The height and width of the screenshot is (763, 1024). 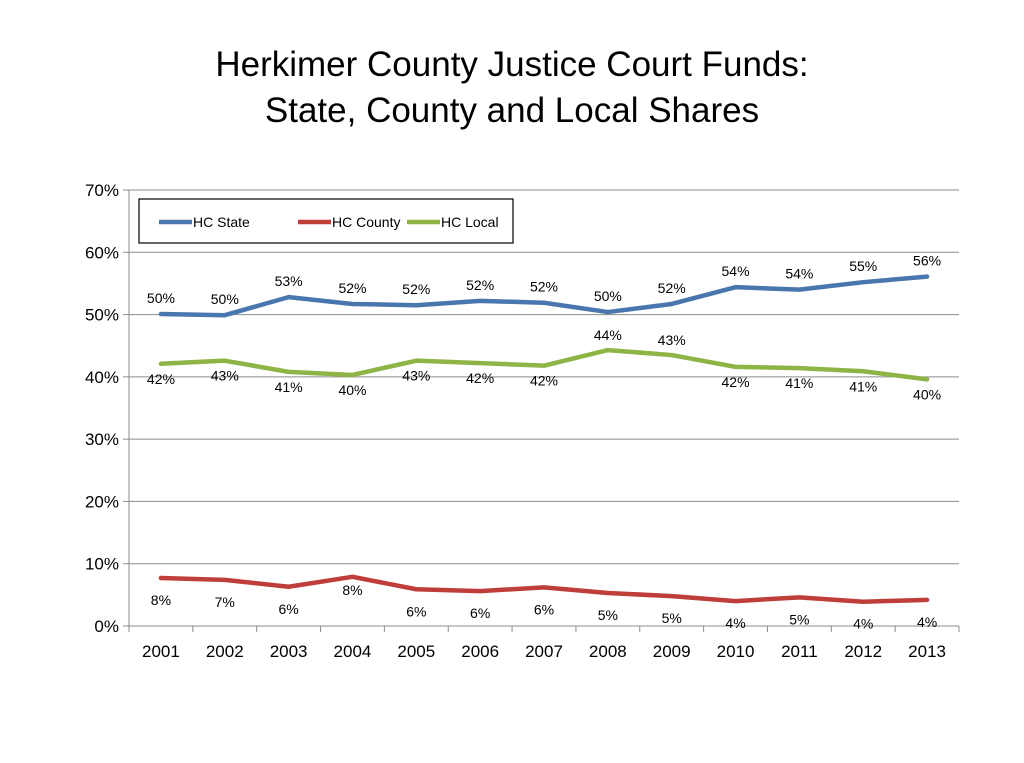 I want to click on x-tick-label: 2002, so click(x=225, y=651).